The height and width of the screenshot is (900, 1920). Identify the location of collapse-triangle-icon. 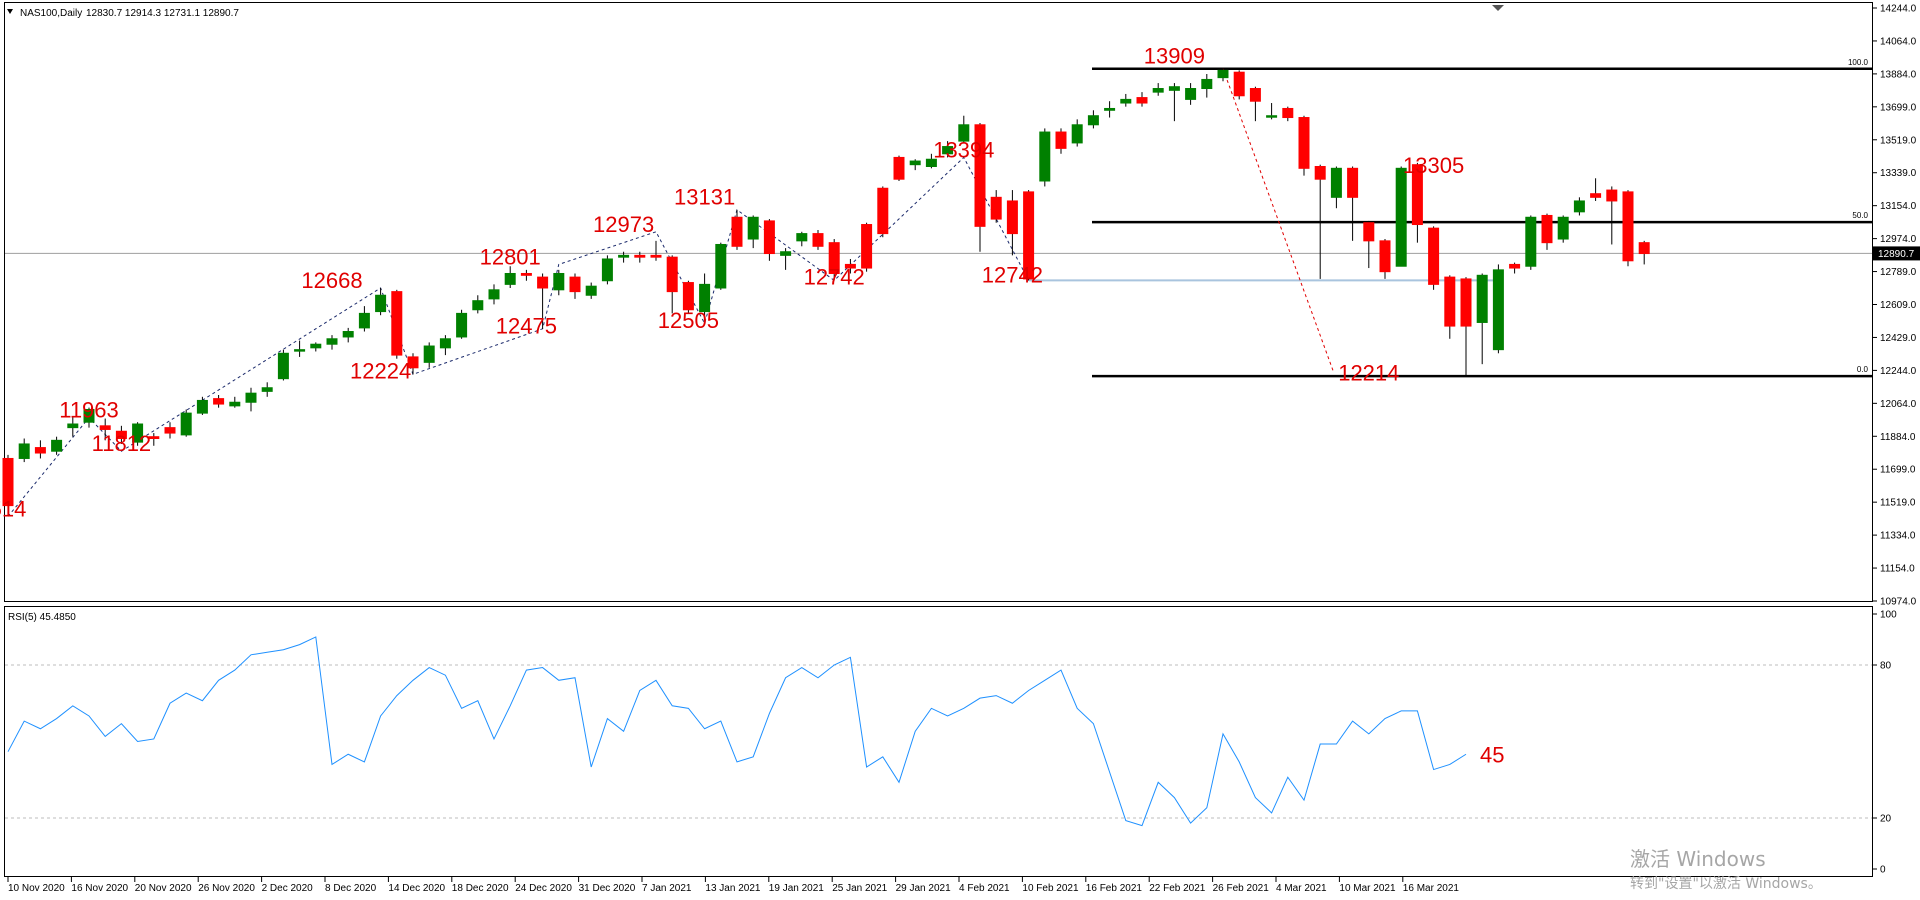
(10, 11).